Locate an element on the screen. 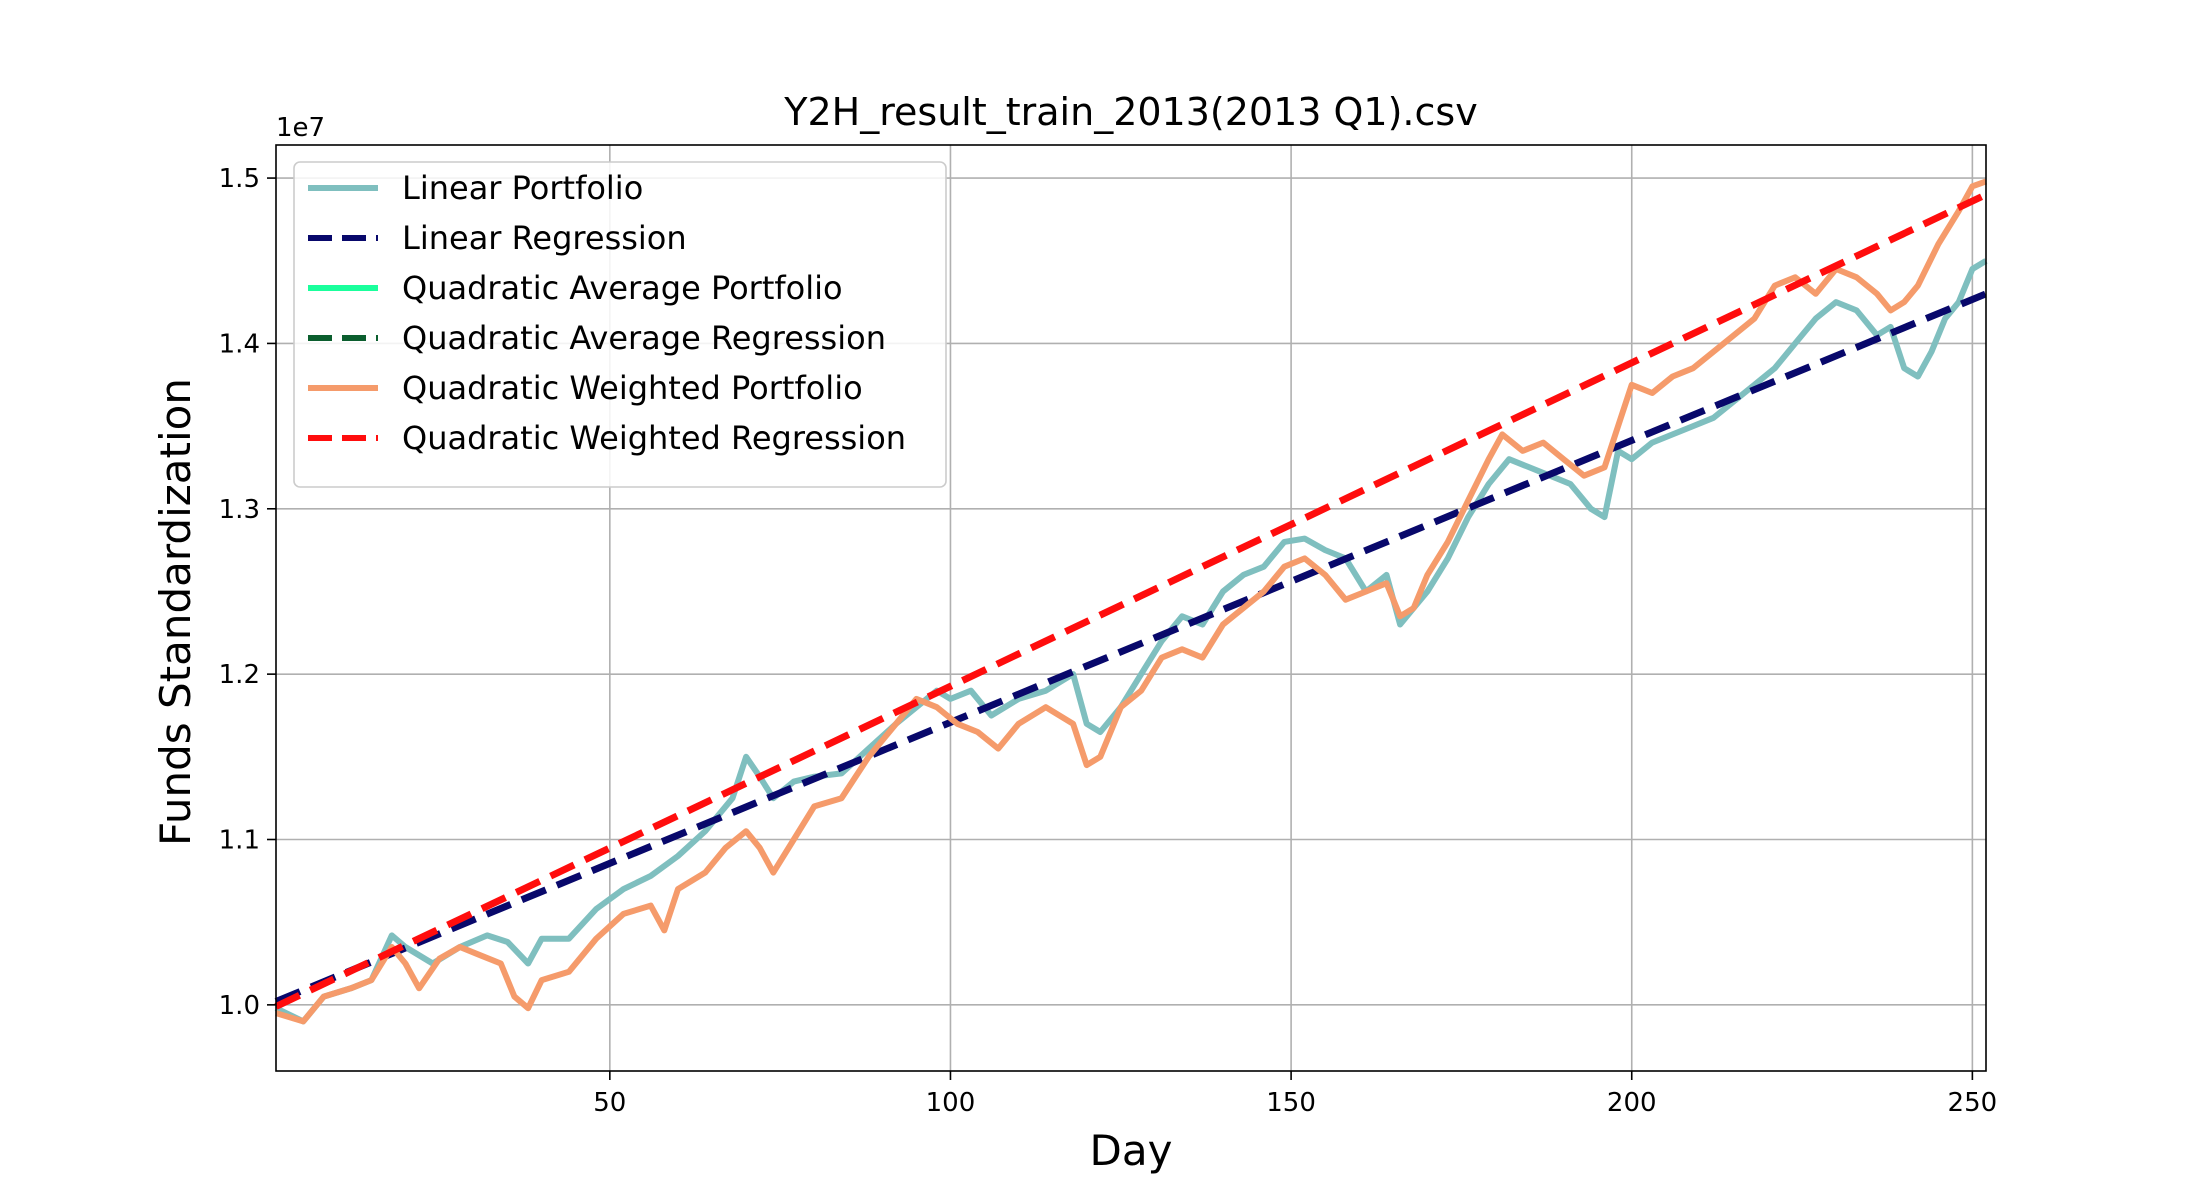  x-axis-label: Day is located at coordinates (1131, 1150).